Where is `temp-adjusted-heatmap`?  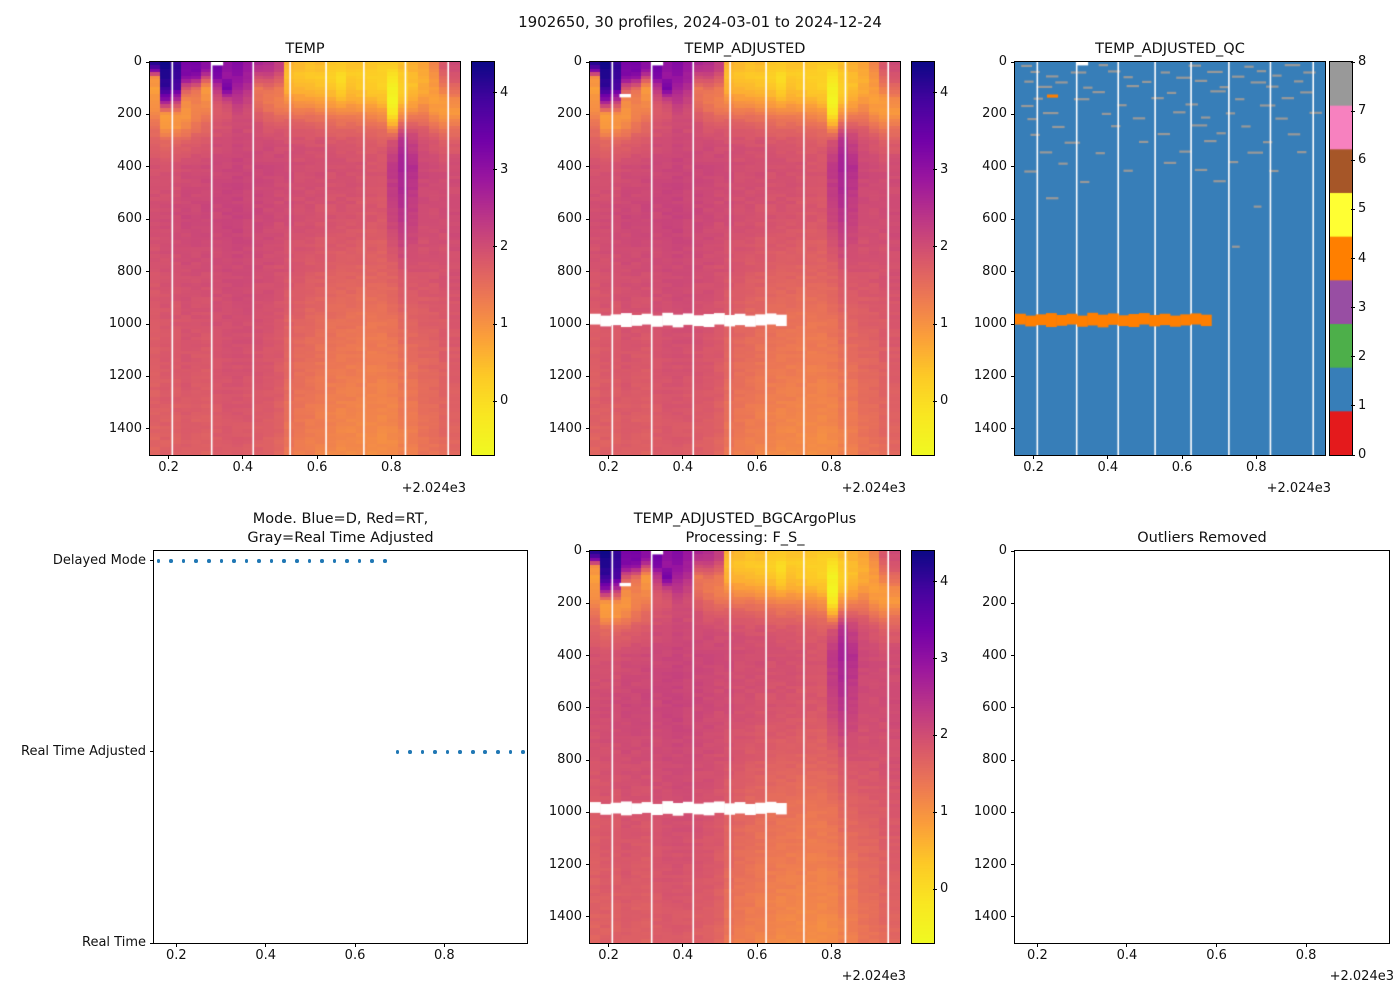 temp-adjusted-heatmap is located at coordinates (745, 258).